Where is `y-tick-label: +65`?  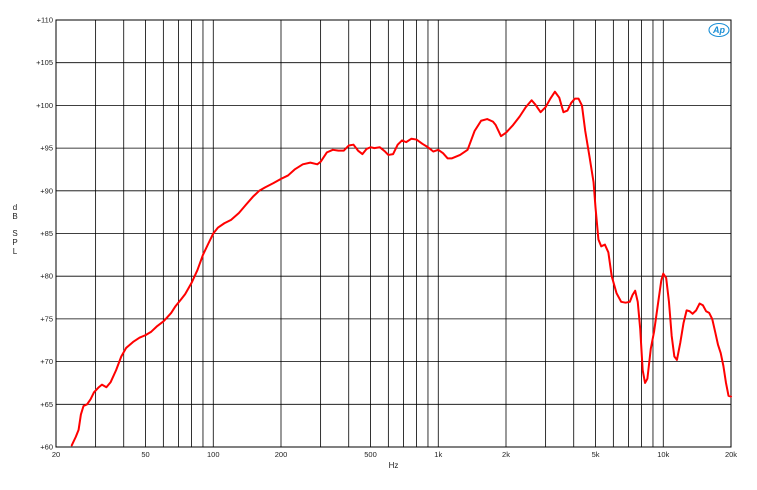 y-tick-label: +65 is located at coordinates (46, 404).